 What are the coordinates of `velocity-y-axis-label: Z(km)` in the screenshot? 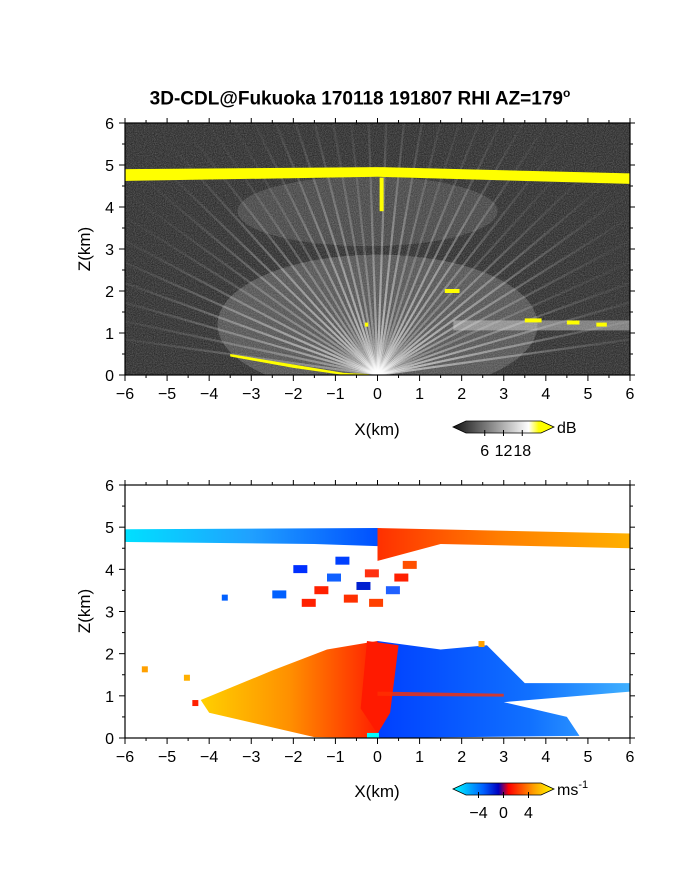 It's located at (84, 611).